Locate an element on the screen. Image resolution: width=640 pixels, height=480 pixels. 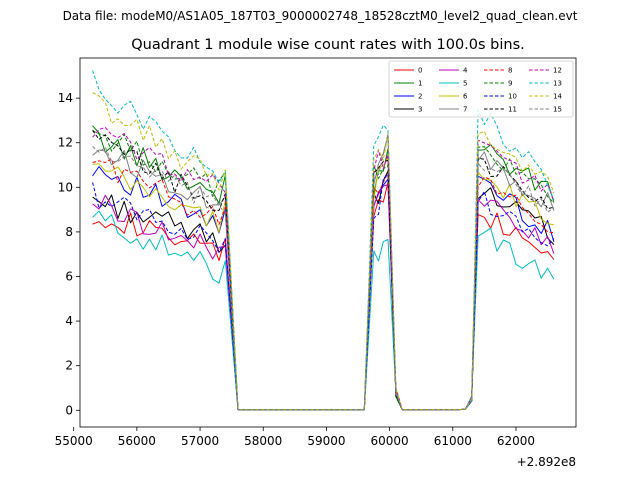
legend-label-3: 3 is located at coordinates (420, 110).